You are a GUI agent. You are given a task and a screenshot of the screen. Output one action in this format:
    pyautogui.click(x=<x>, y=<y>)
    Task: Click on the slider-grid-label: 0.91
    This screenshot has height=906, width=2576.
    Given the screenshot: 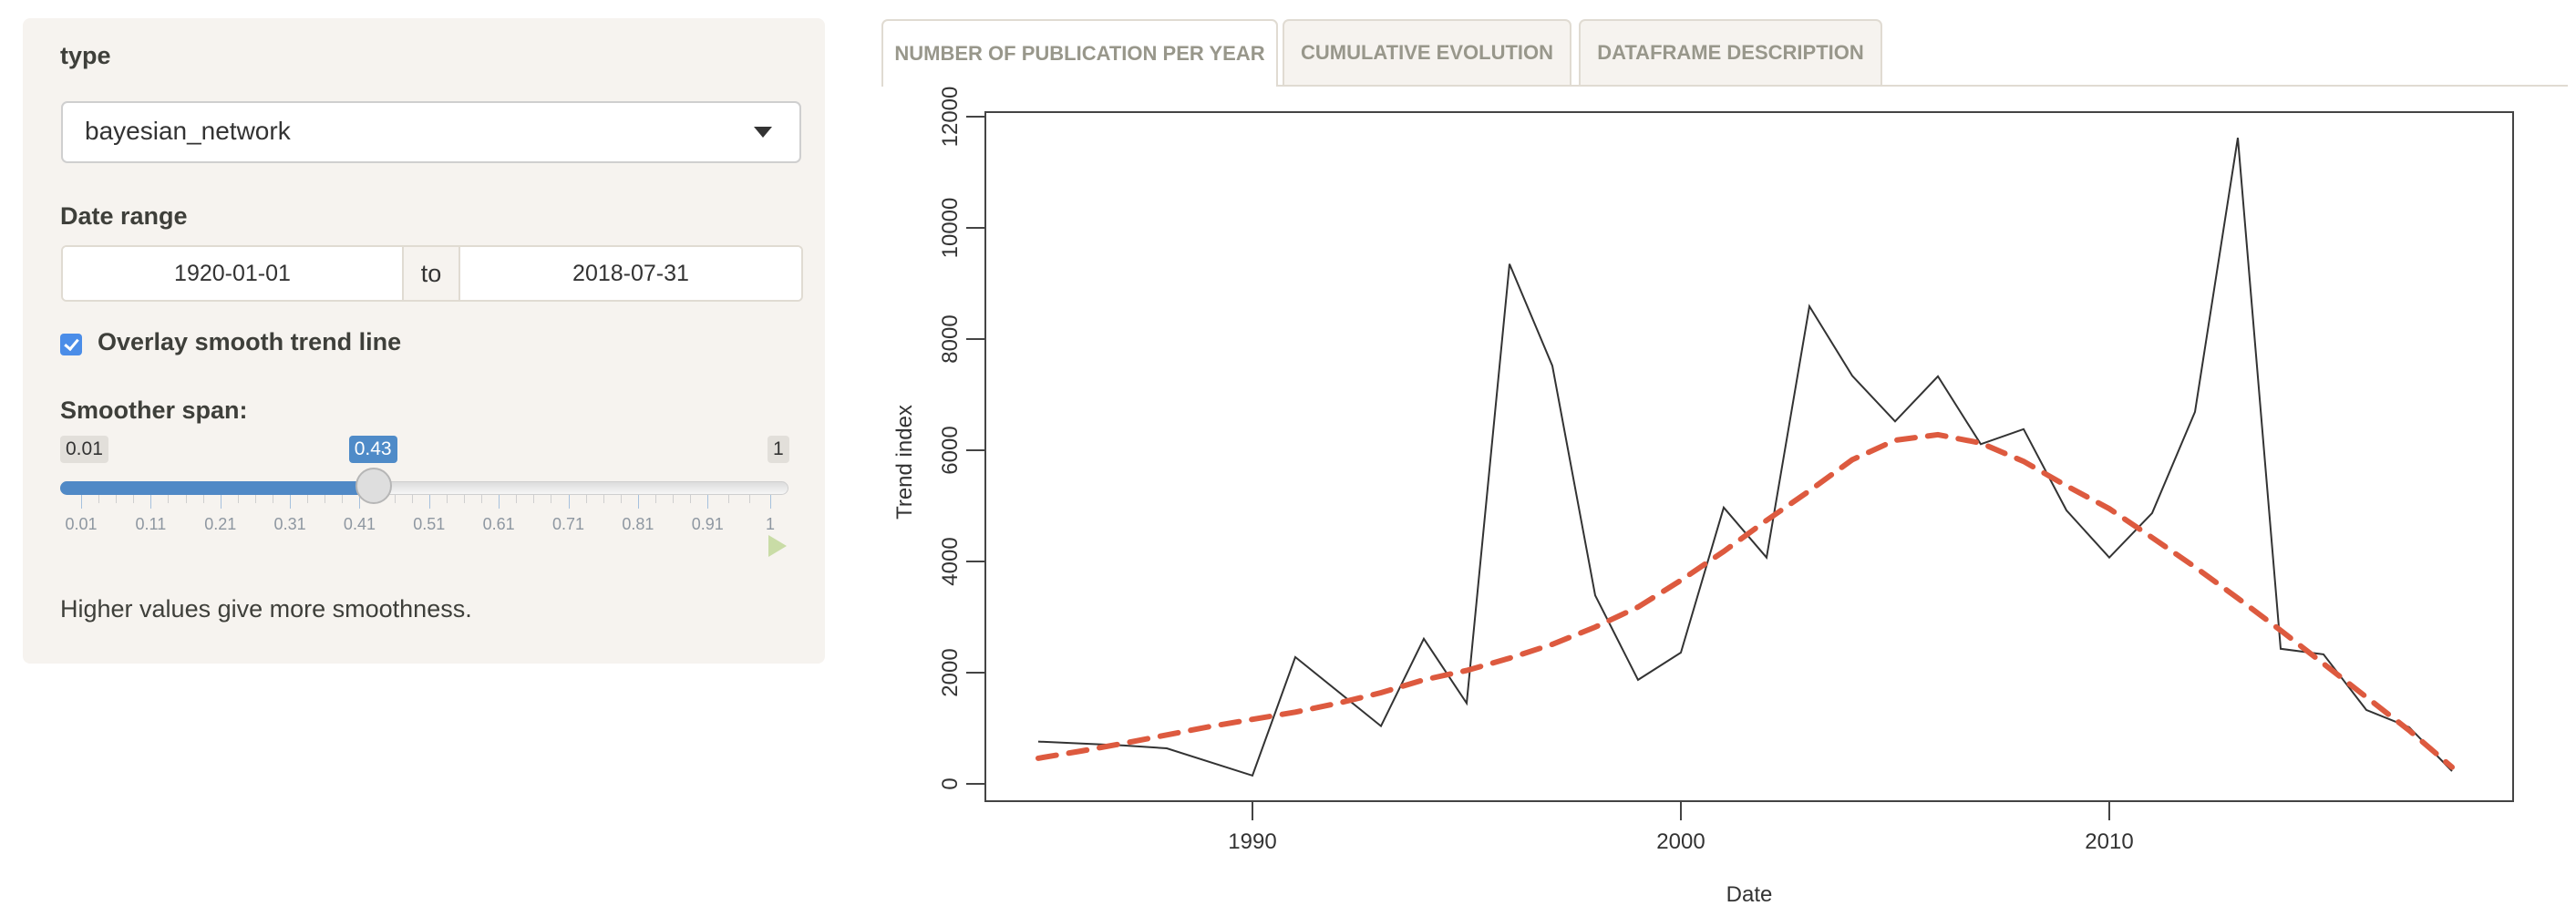 What is the action you would take?
    pyautogui.click(x=707, y=524)
    